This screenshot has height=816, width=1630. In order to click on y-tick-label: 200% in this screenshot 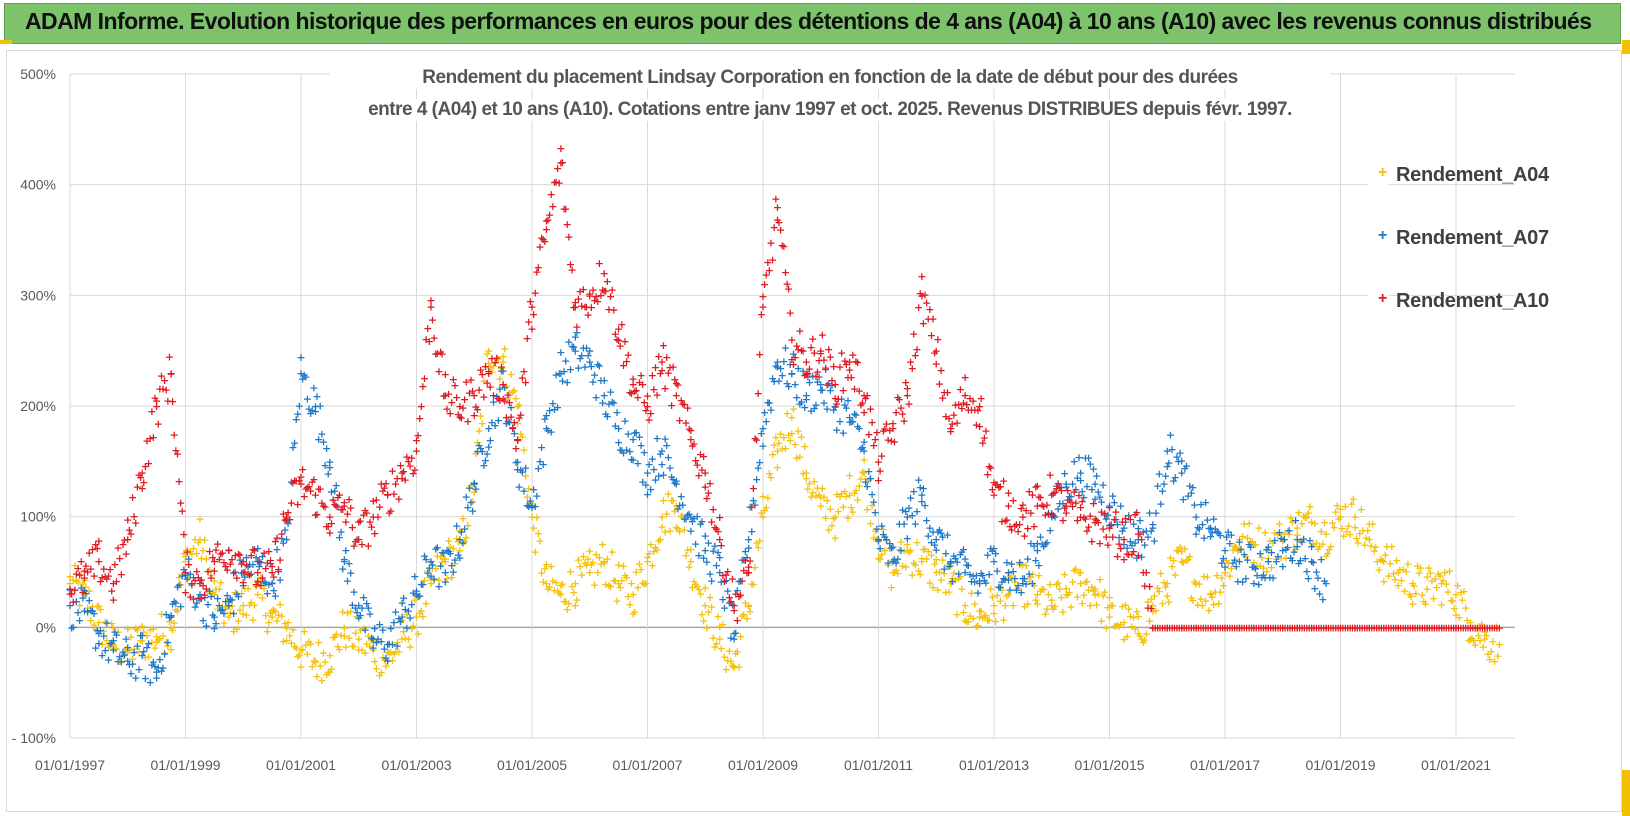, I will do `click(38, 406)`.